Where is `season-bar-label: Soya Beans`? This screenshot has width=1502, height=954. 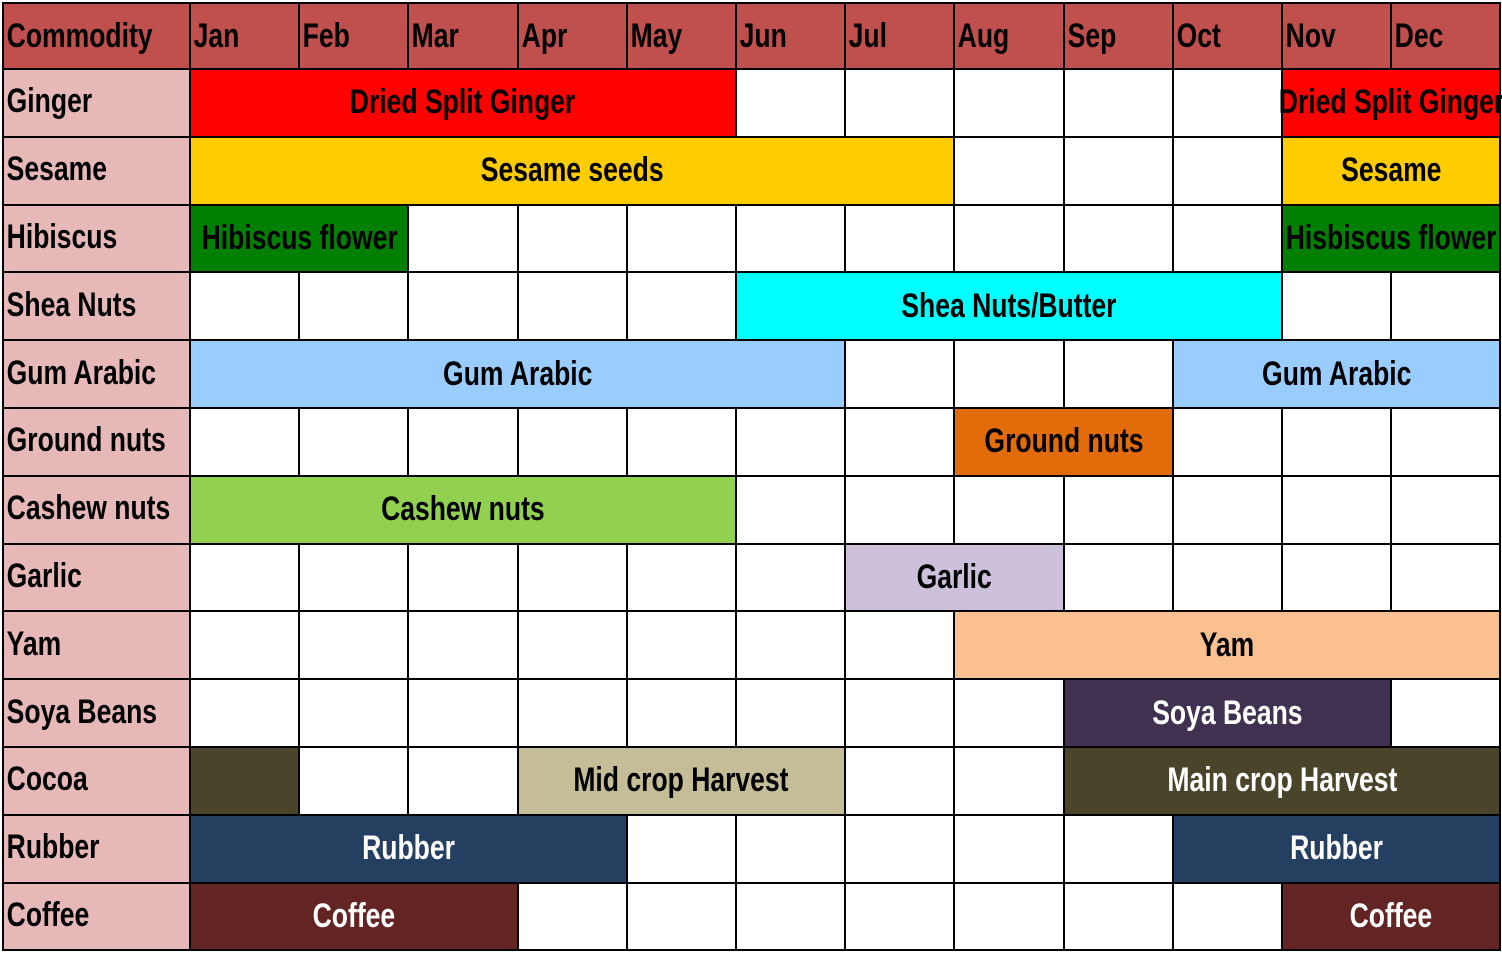 season-bar-label: Soya Beans is located at coordinates (1227, 712).